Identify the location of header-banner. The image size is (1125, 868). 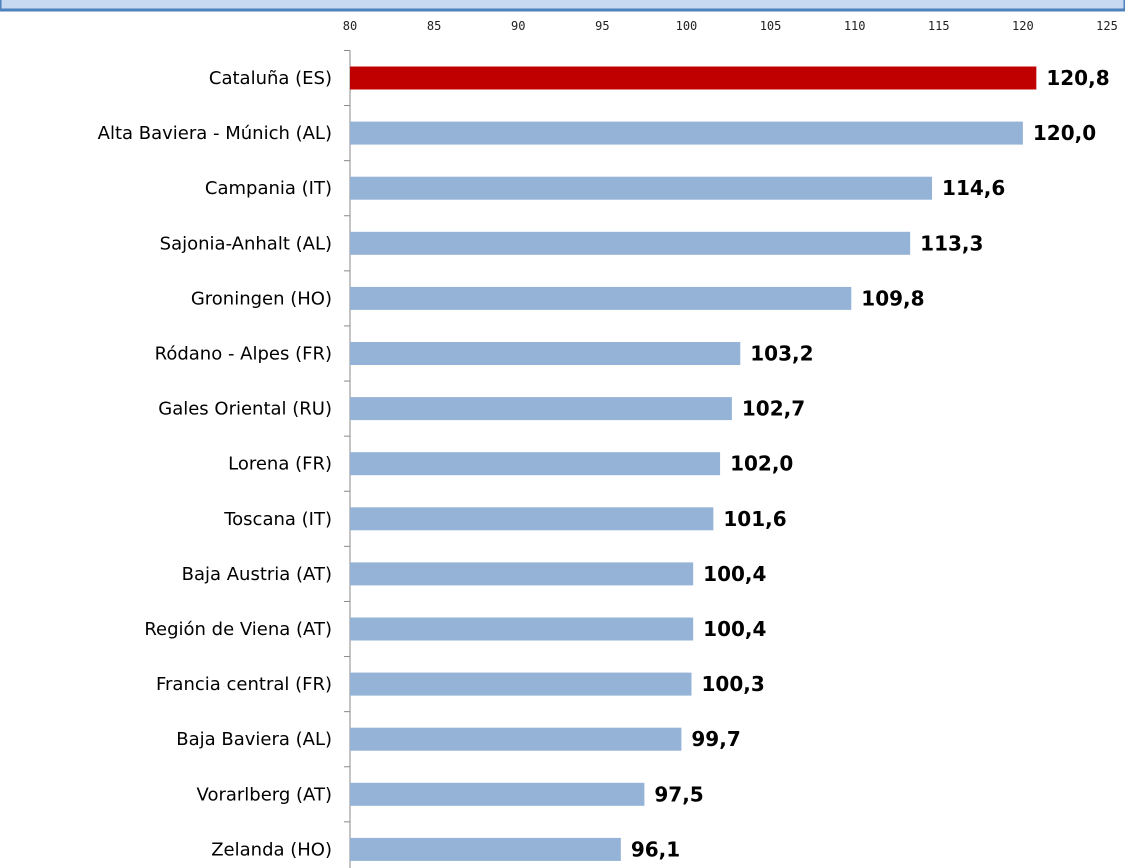
(562, 6).